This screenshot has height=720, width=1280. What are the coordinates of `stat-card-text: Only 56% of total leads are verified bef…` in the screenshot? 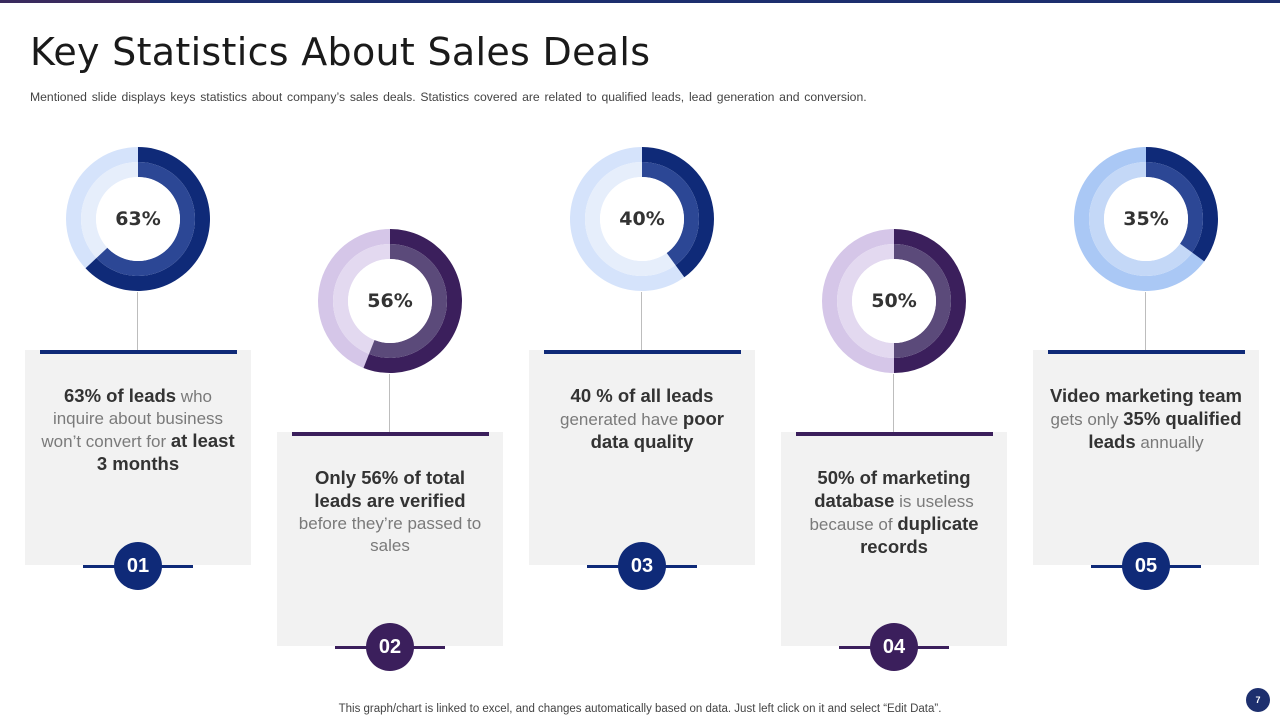 It's located at (390, 512).